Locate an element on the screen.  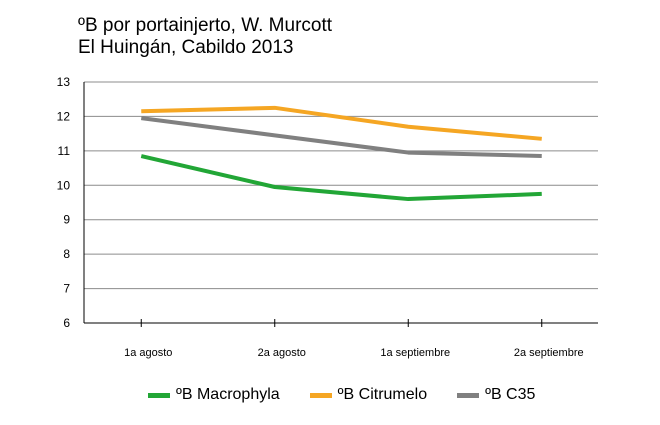
legend-swatch-macrophyla is located at coordinates (159, 395).